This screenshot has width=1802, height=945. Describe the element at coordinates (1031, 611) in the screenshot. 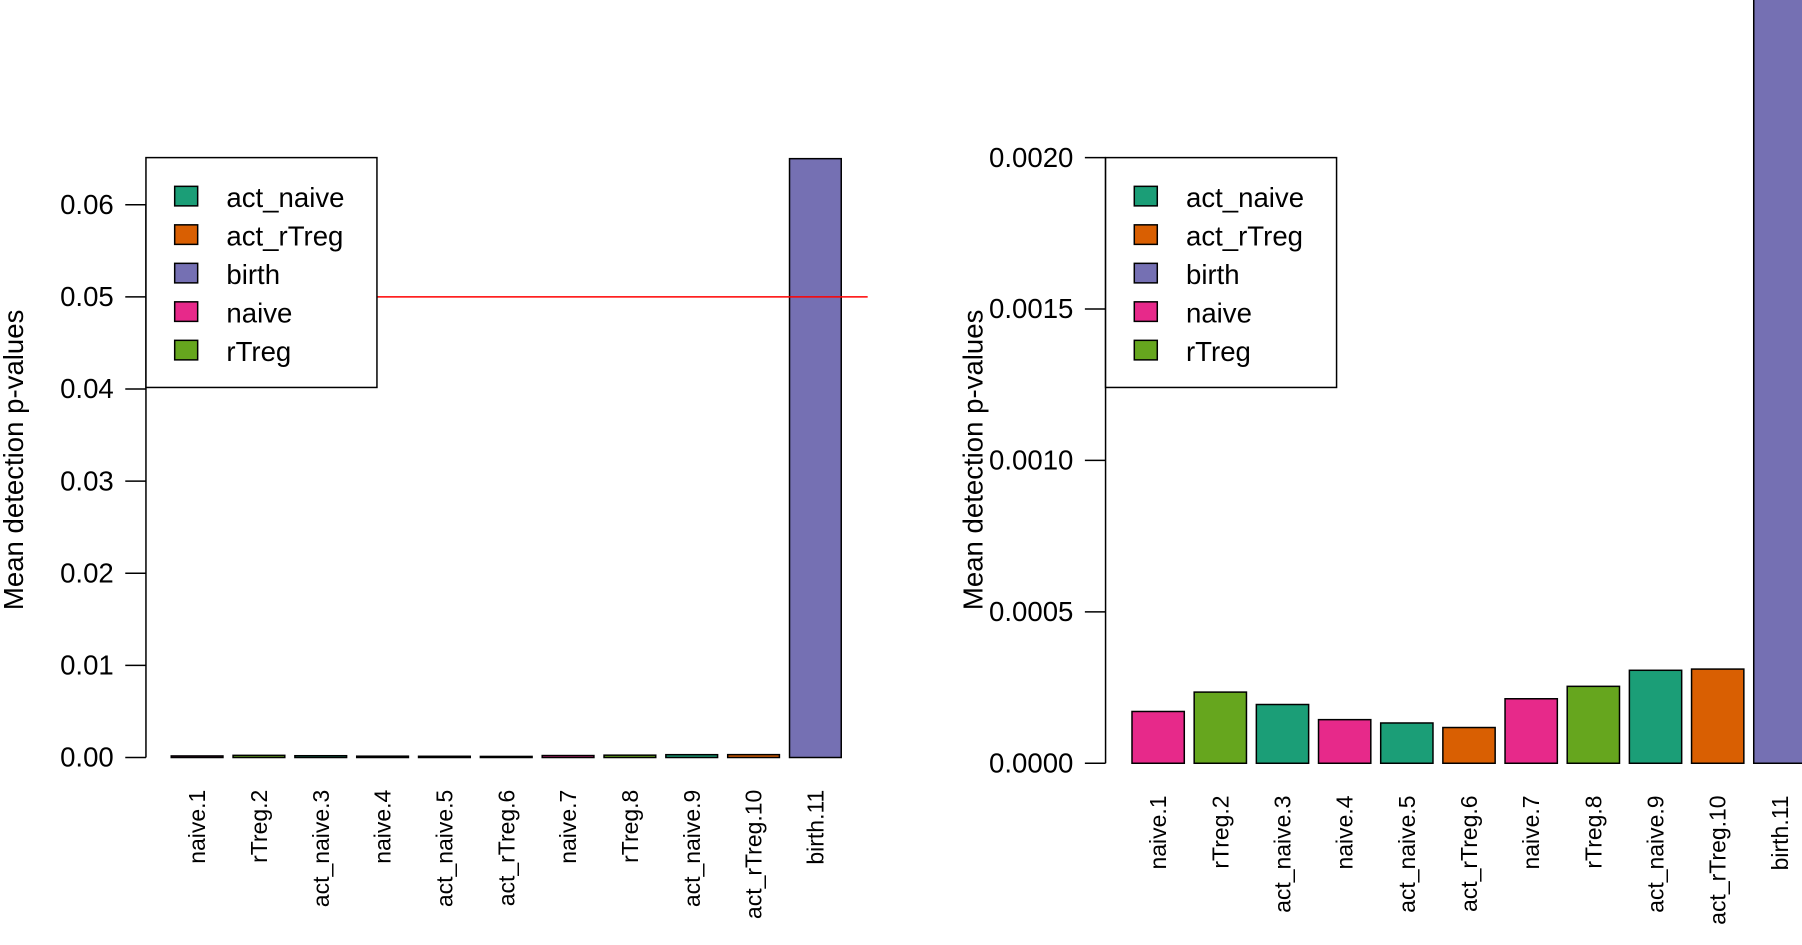

I see `y-tick-label: 0.0005` at that location.